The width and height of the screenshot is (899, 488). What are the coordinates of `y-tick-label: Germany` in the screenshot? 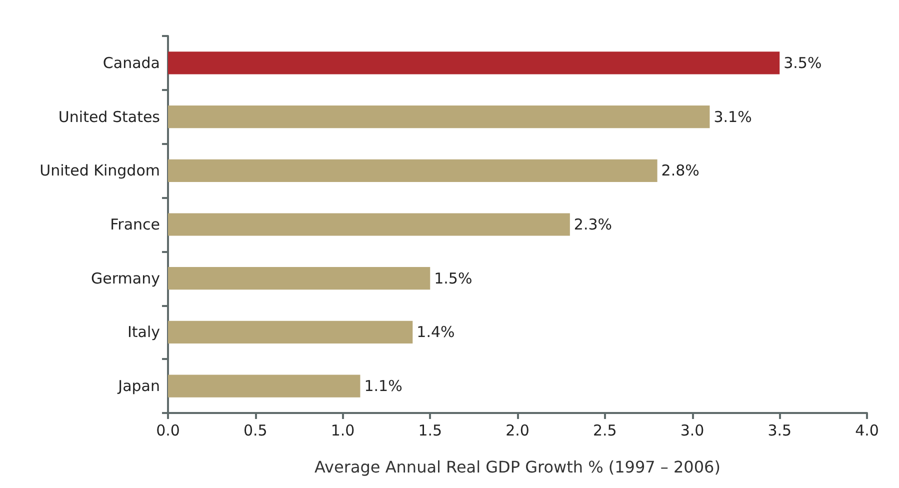 It's located at (125, 278).